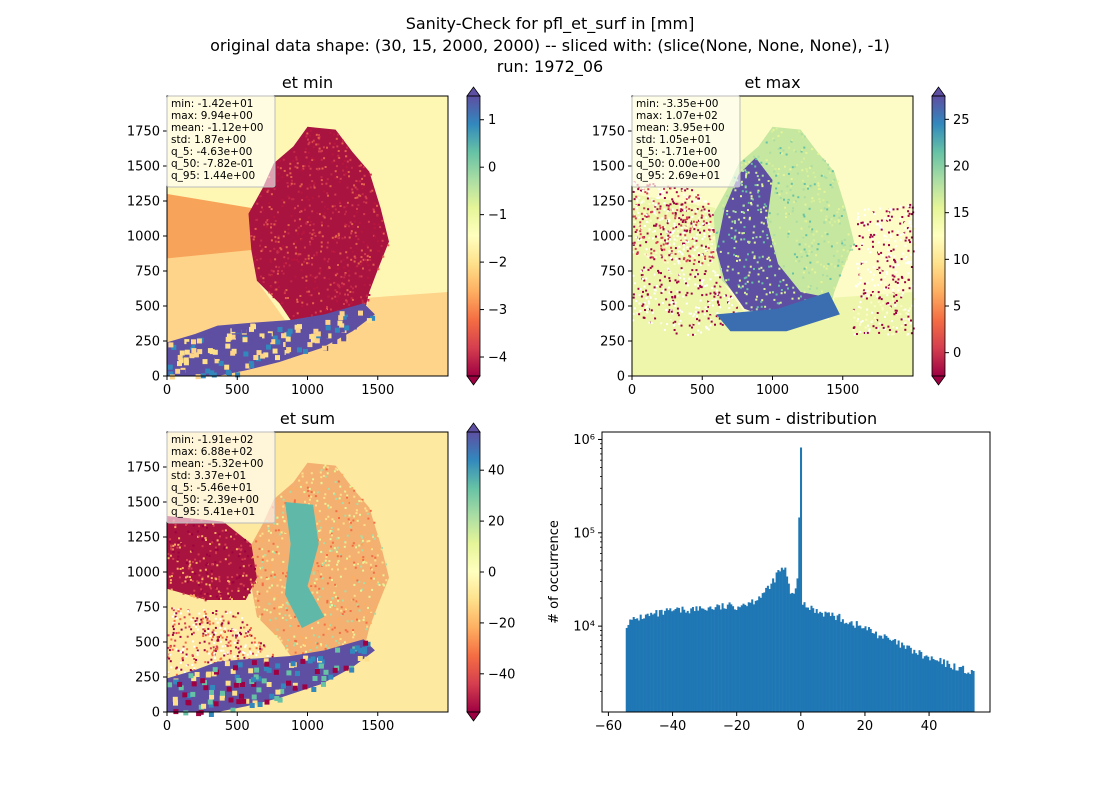 The height and width of the screenshot is (800, 1100). Describe the element at coordinates (143, 202) in the screenshot. I see `y-tick-label: 1250` at that location.